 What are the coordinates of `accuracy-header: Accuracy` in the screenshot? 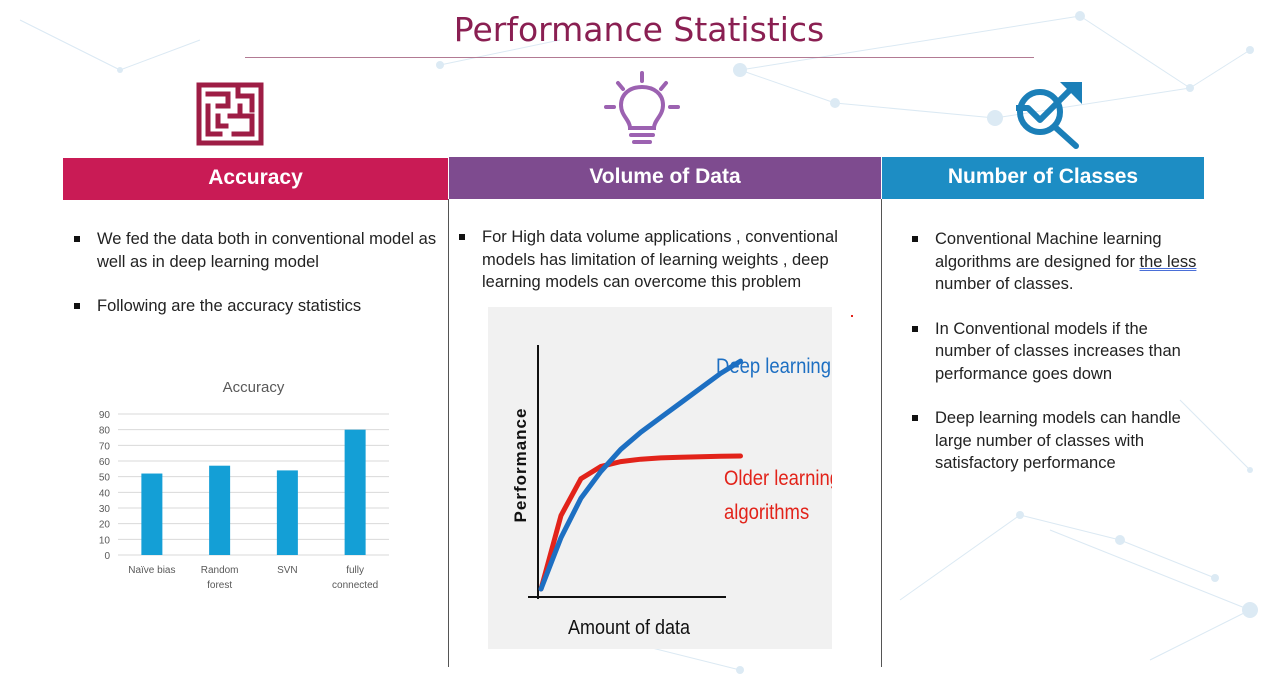 It's located at (255, 179).